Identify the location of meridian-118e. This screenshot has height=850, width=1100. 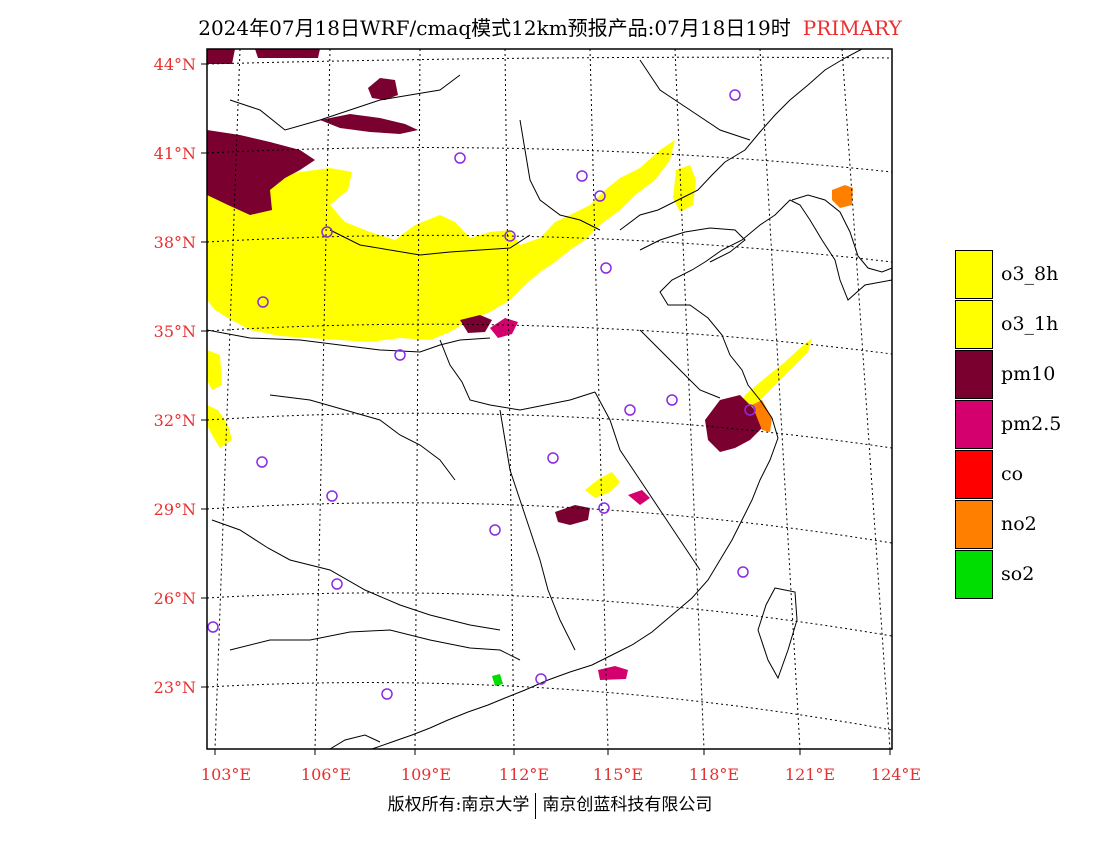
(689, 399).